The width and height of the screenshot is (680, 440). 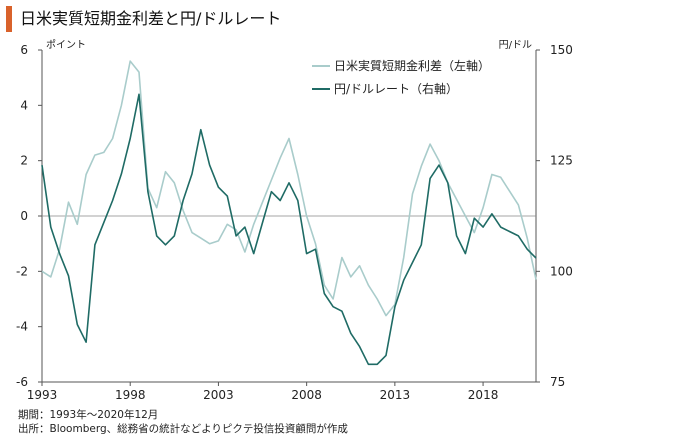 What do you see at coordinates (29, 216) in the screenshot?
I see `left-axis-ticks: 6 4 2 0 -2 -4 -6` at bounding box center [29, 216].